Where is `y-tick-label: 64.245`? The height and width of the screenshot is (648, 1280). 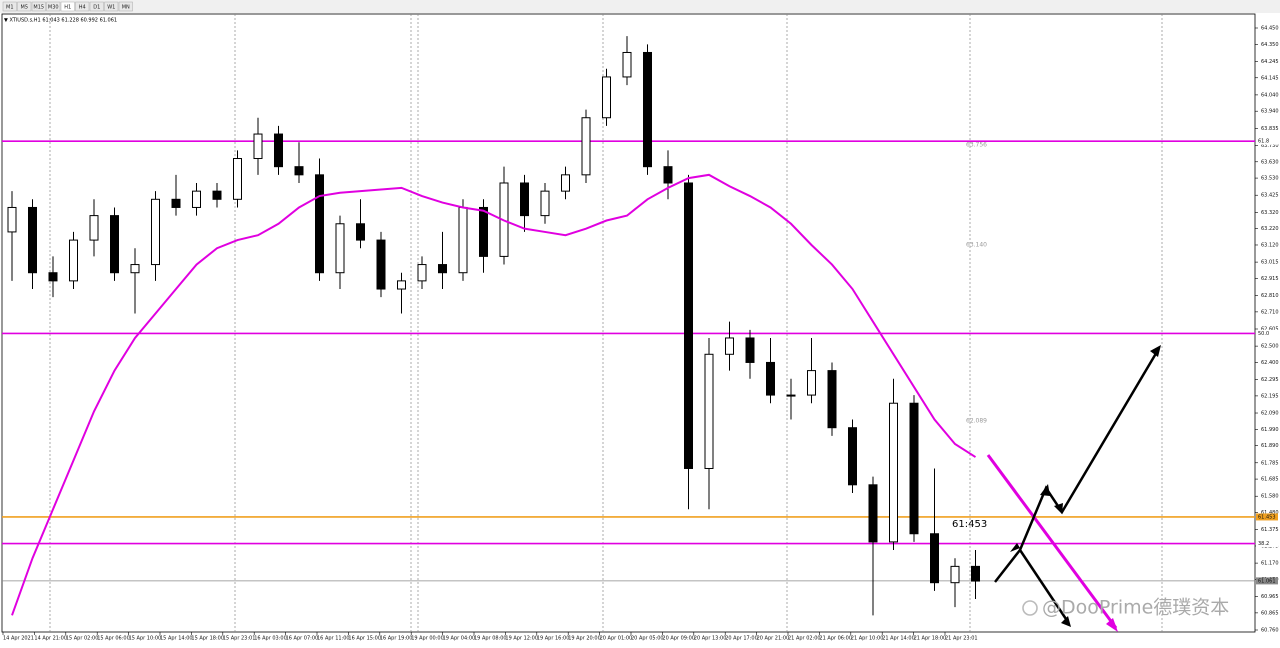 y-tick-label: 64.245 is located at coordinates (1270, 62).